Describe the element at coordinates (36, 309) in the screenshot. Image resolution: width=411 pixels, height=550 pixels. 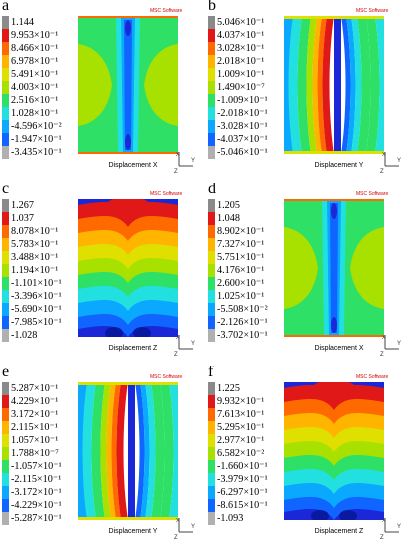
I see `legend-value: -5.690×10⁻¹` at that location.